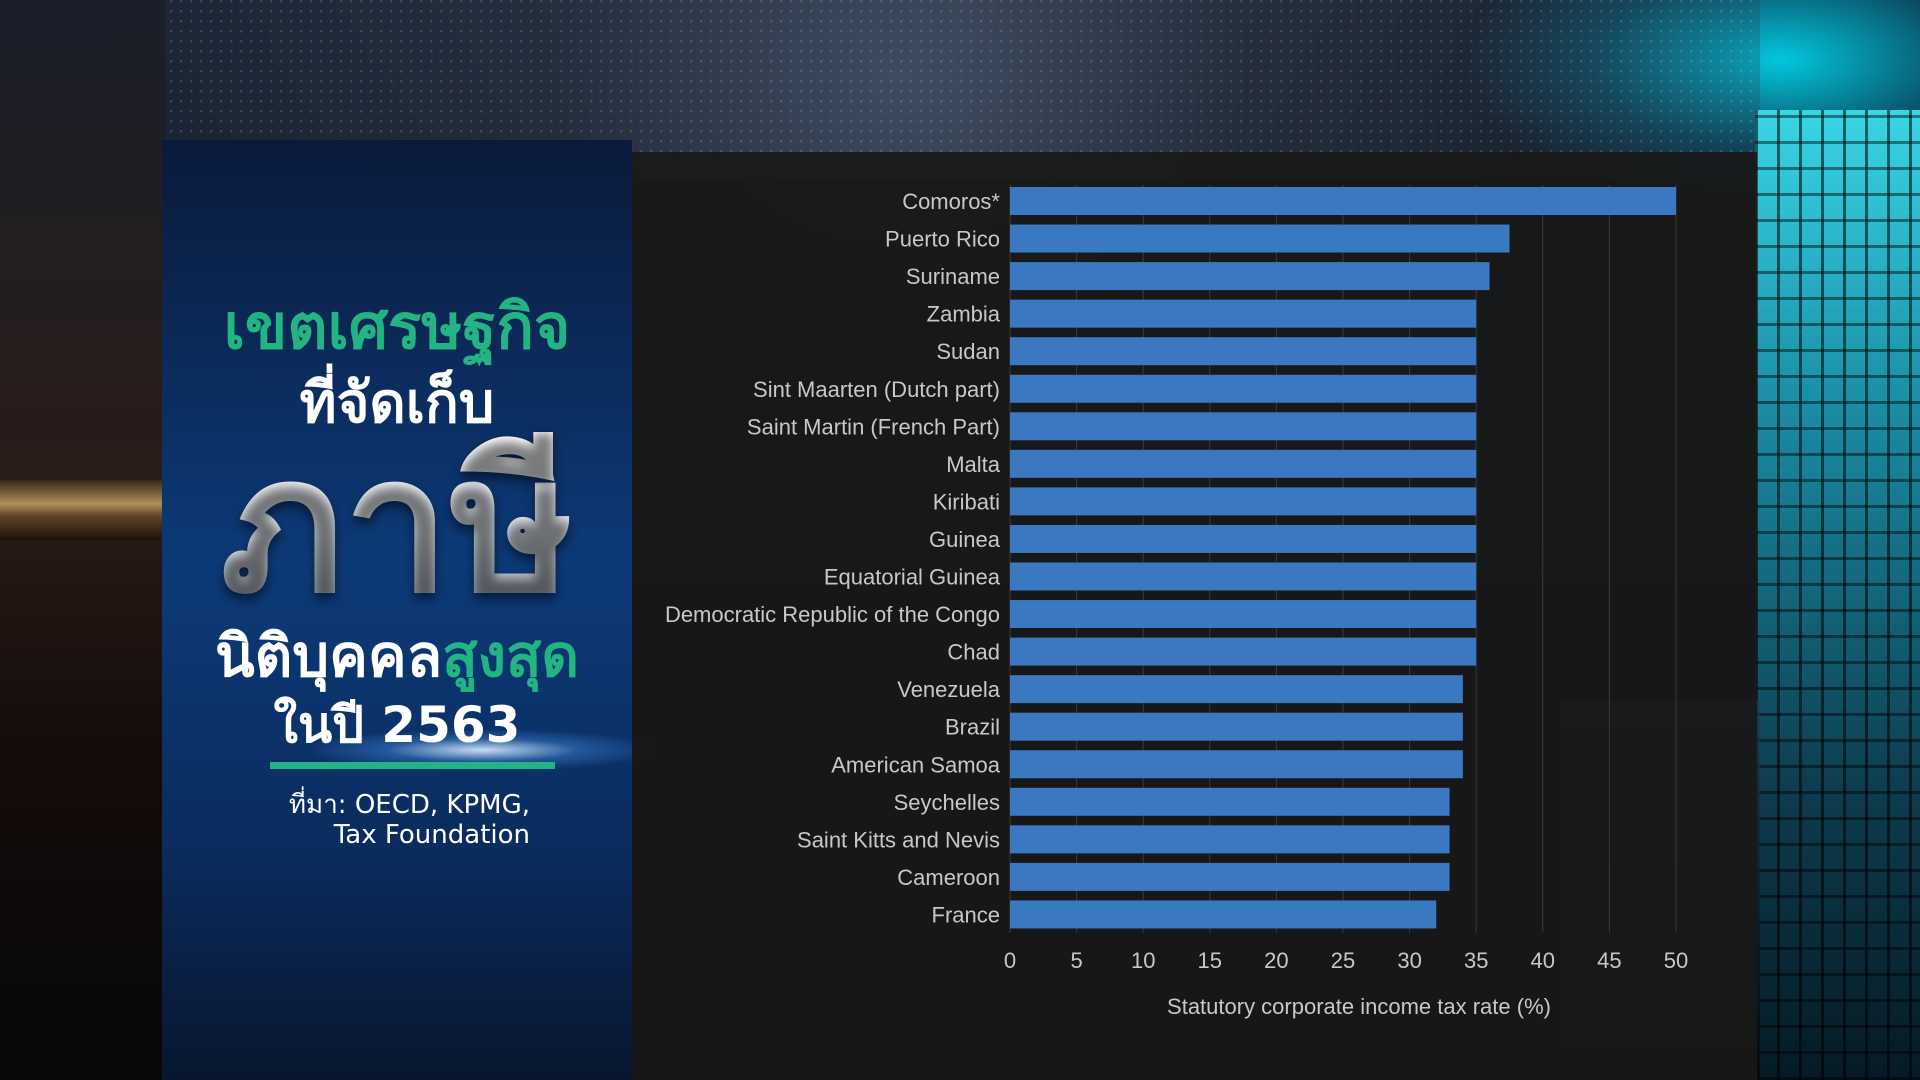 The height and width of the screenshot is (1080, 1920). I want to click on category-label: Guinea, so click(965, 539).